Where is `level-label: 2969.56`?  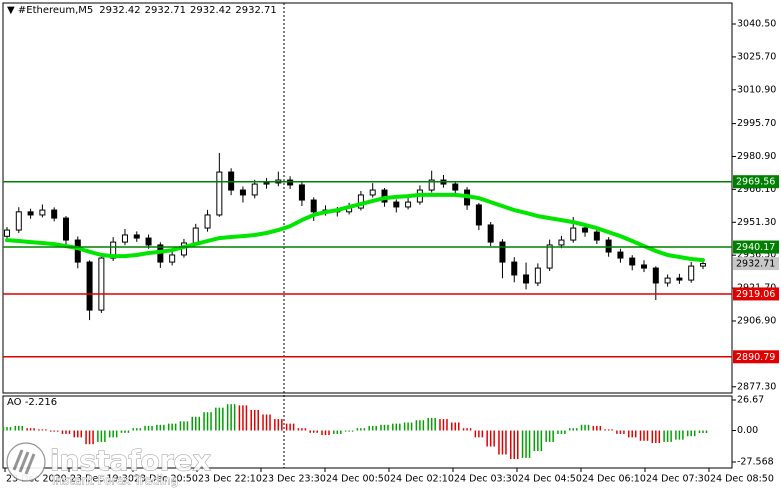
level-label: 2969.56 is located at coordinates (755, 182).